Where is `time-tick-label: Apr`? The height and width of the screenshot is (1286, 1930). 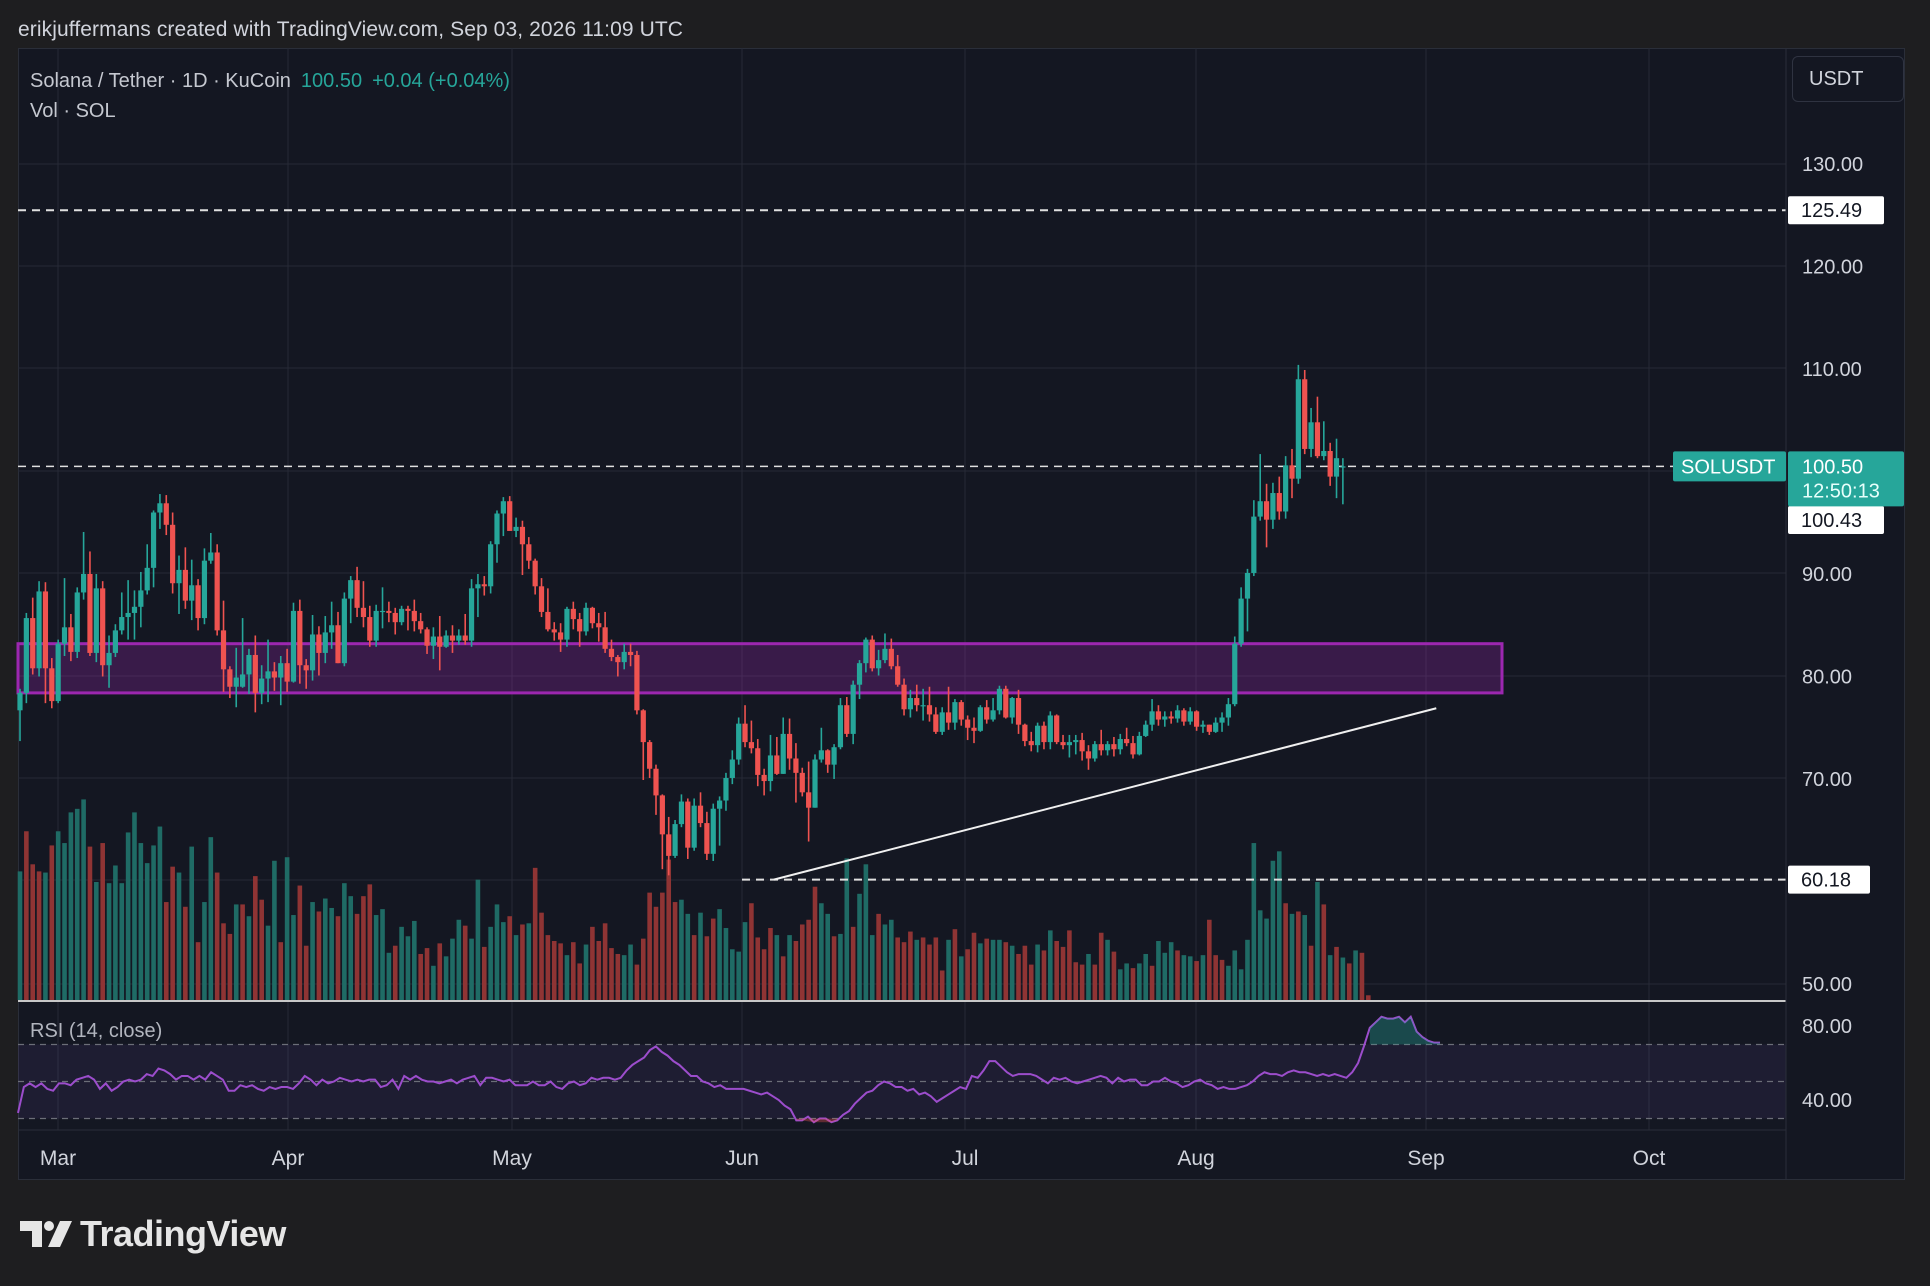
time-tick-label: Apr is located at coordinates (288, 1158).